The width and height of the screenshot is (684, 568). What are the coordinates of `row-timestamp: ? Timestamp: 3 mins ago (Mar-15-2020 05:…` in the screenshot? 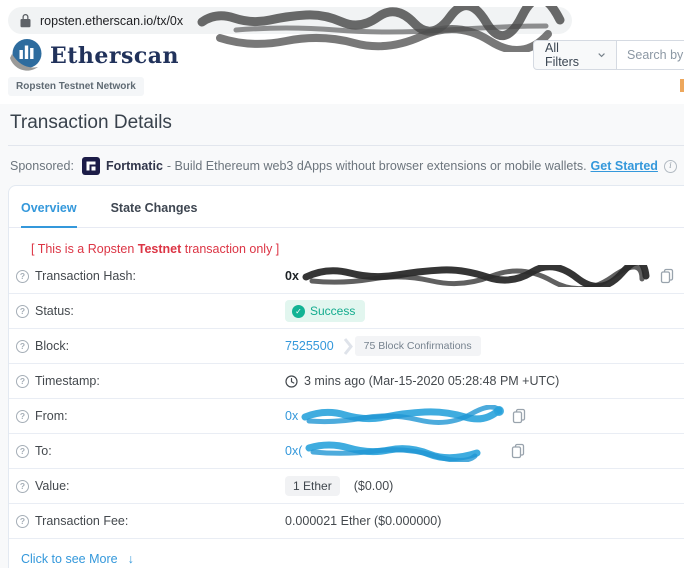 It's located at (346, 381).